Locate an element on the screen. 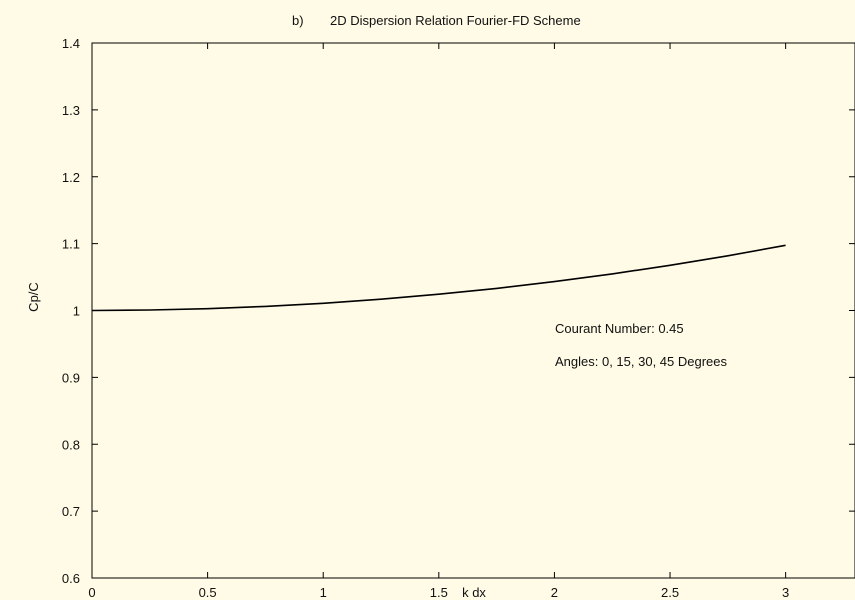  x-tick-label: 1 is located at coordinates (323, 592).